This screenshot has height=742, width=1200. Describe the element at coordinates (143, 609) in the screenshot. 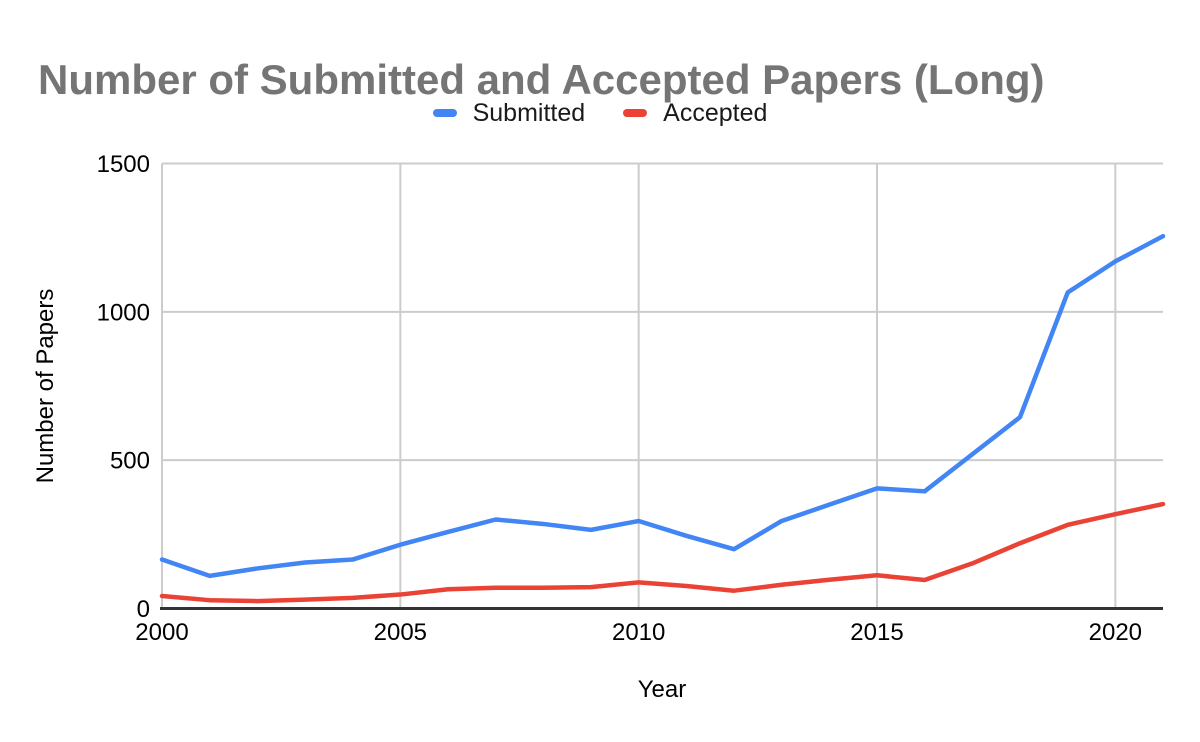

I see `y-tick-label: 0` at that location.